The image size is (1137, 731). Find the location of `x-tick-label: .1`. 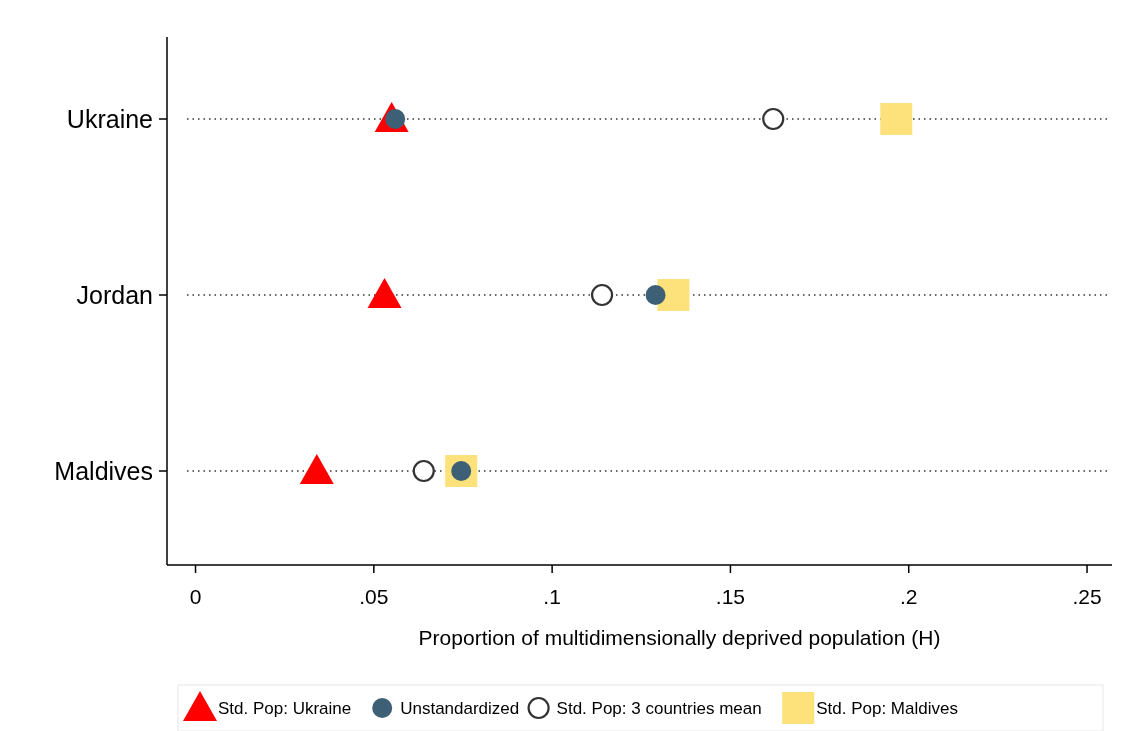

x-tick-label: .1 is located at coordinates (552, 596).